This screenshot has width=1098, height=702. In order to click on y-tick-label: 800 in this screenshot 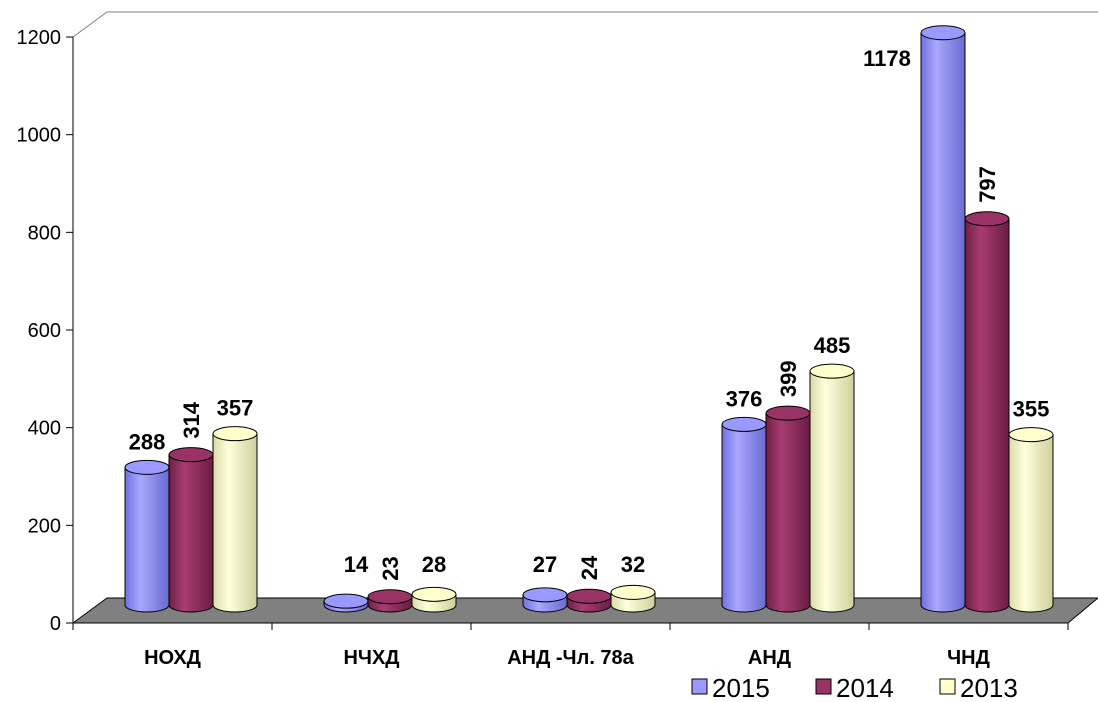, I will do `click(44, 233)`.